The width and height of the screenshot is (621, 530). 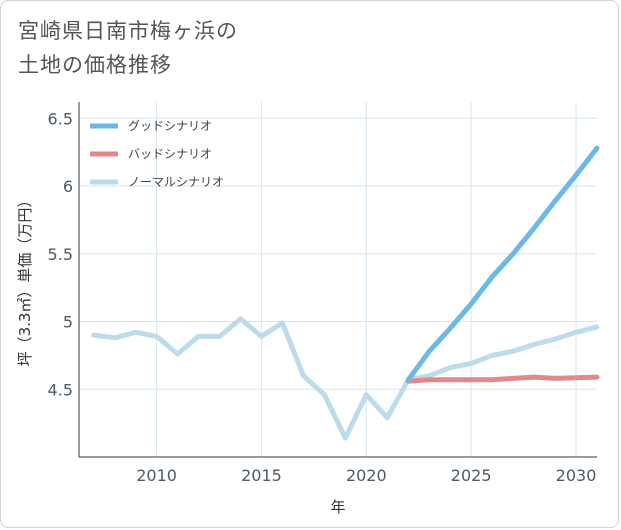 I want to click on legend-label: グッドシナリオ, so click(x=170, y=126).